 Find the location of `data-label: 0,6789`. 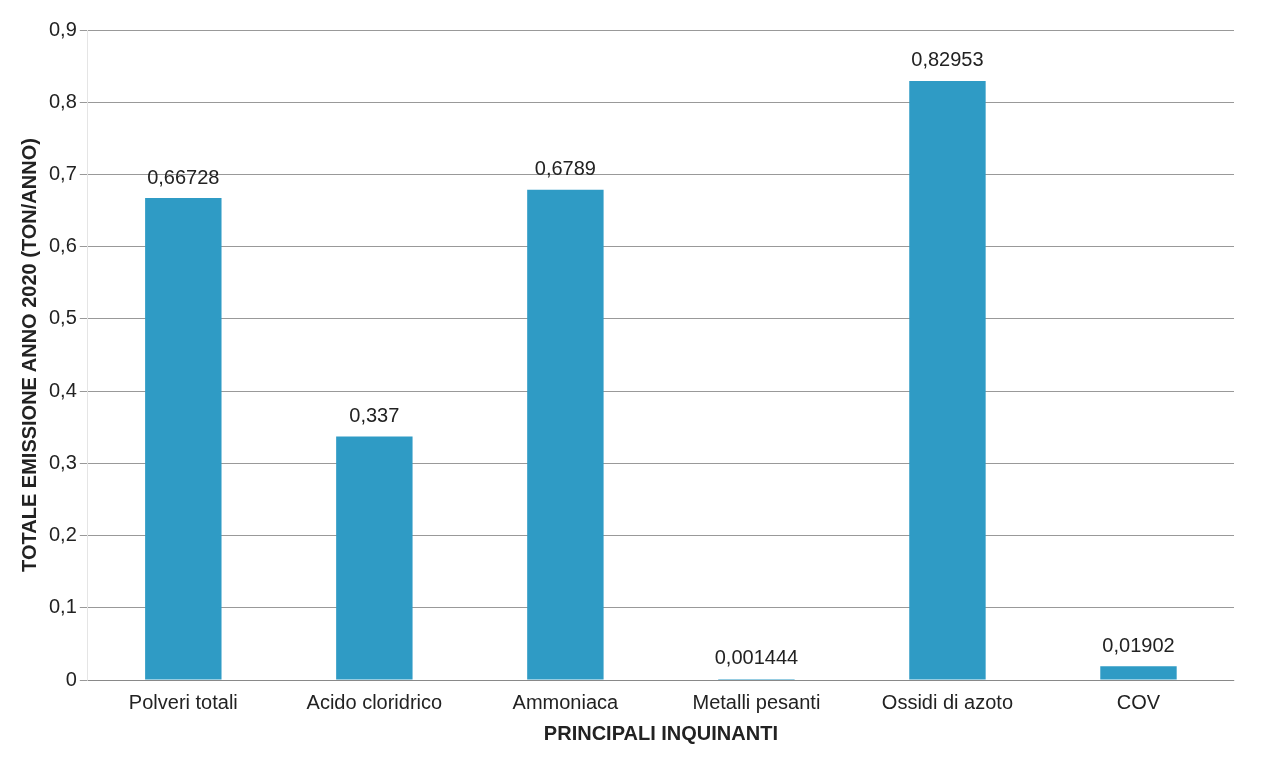

data-label: 0,6789 is located at coordinates (565, 168).